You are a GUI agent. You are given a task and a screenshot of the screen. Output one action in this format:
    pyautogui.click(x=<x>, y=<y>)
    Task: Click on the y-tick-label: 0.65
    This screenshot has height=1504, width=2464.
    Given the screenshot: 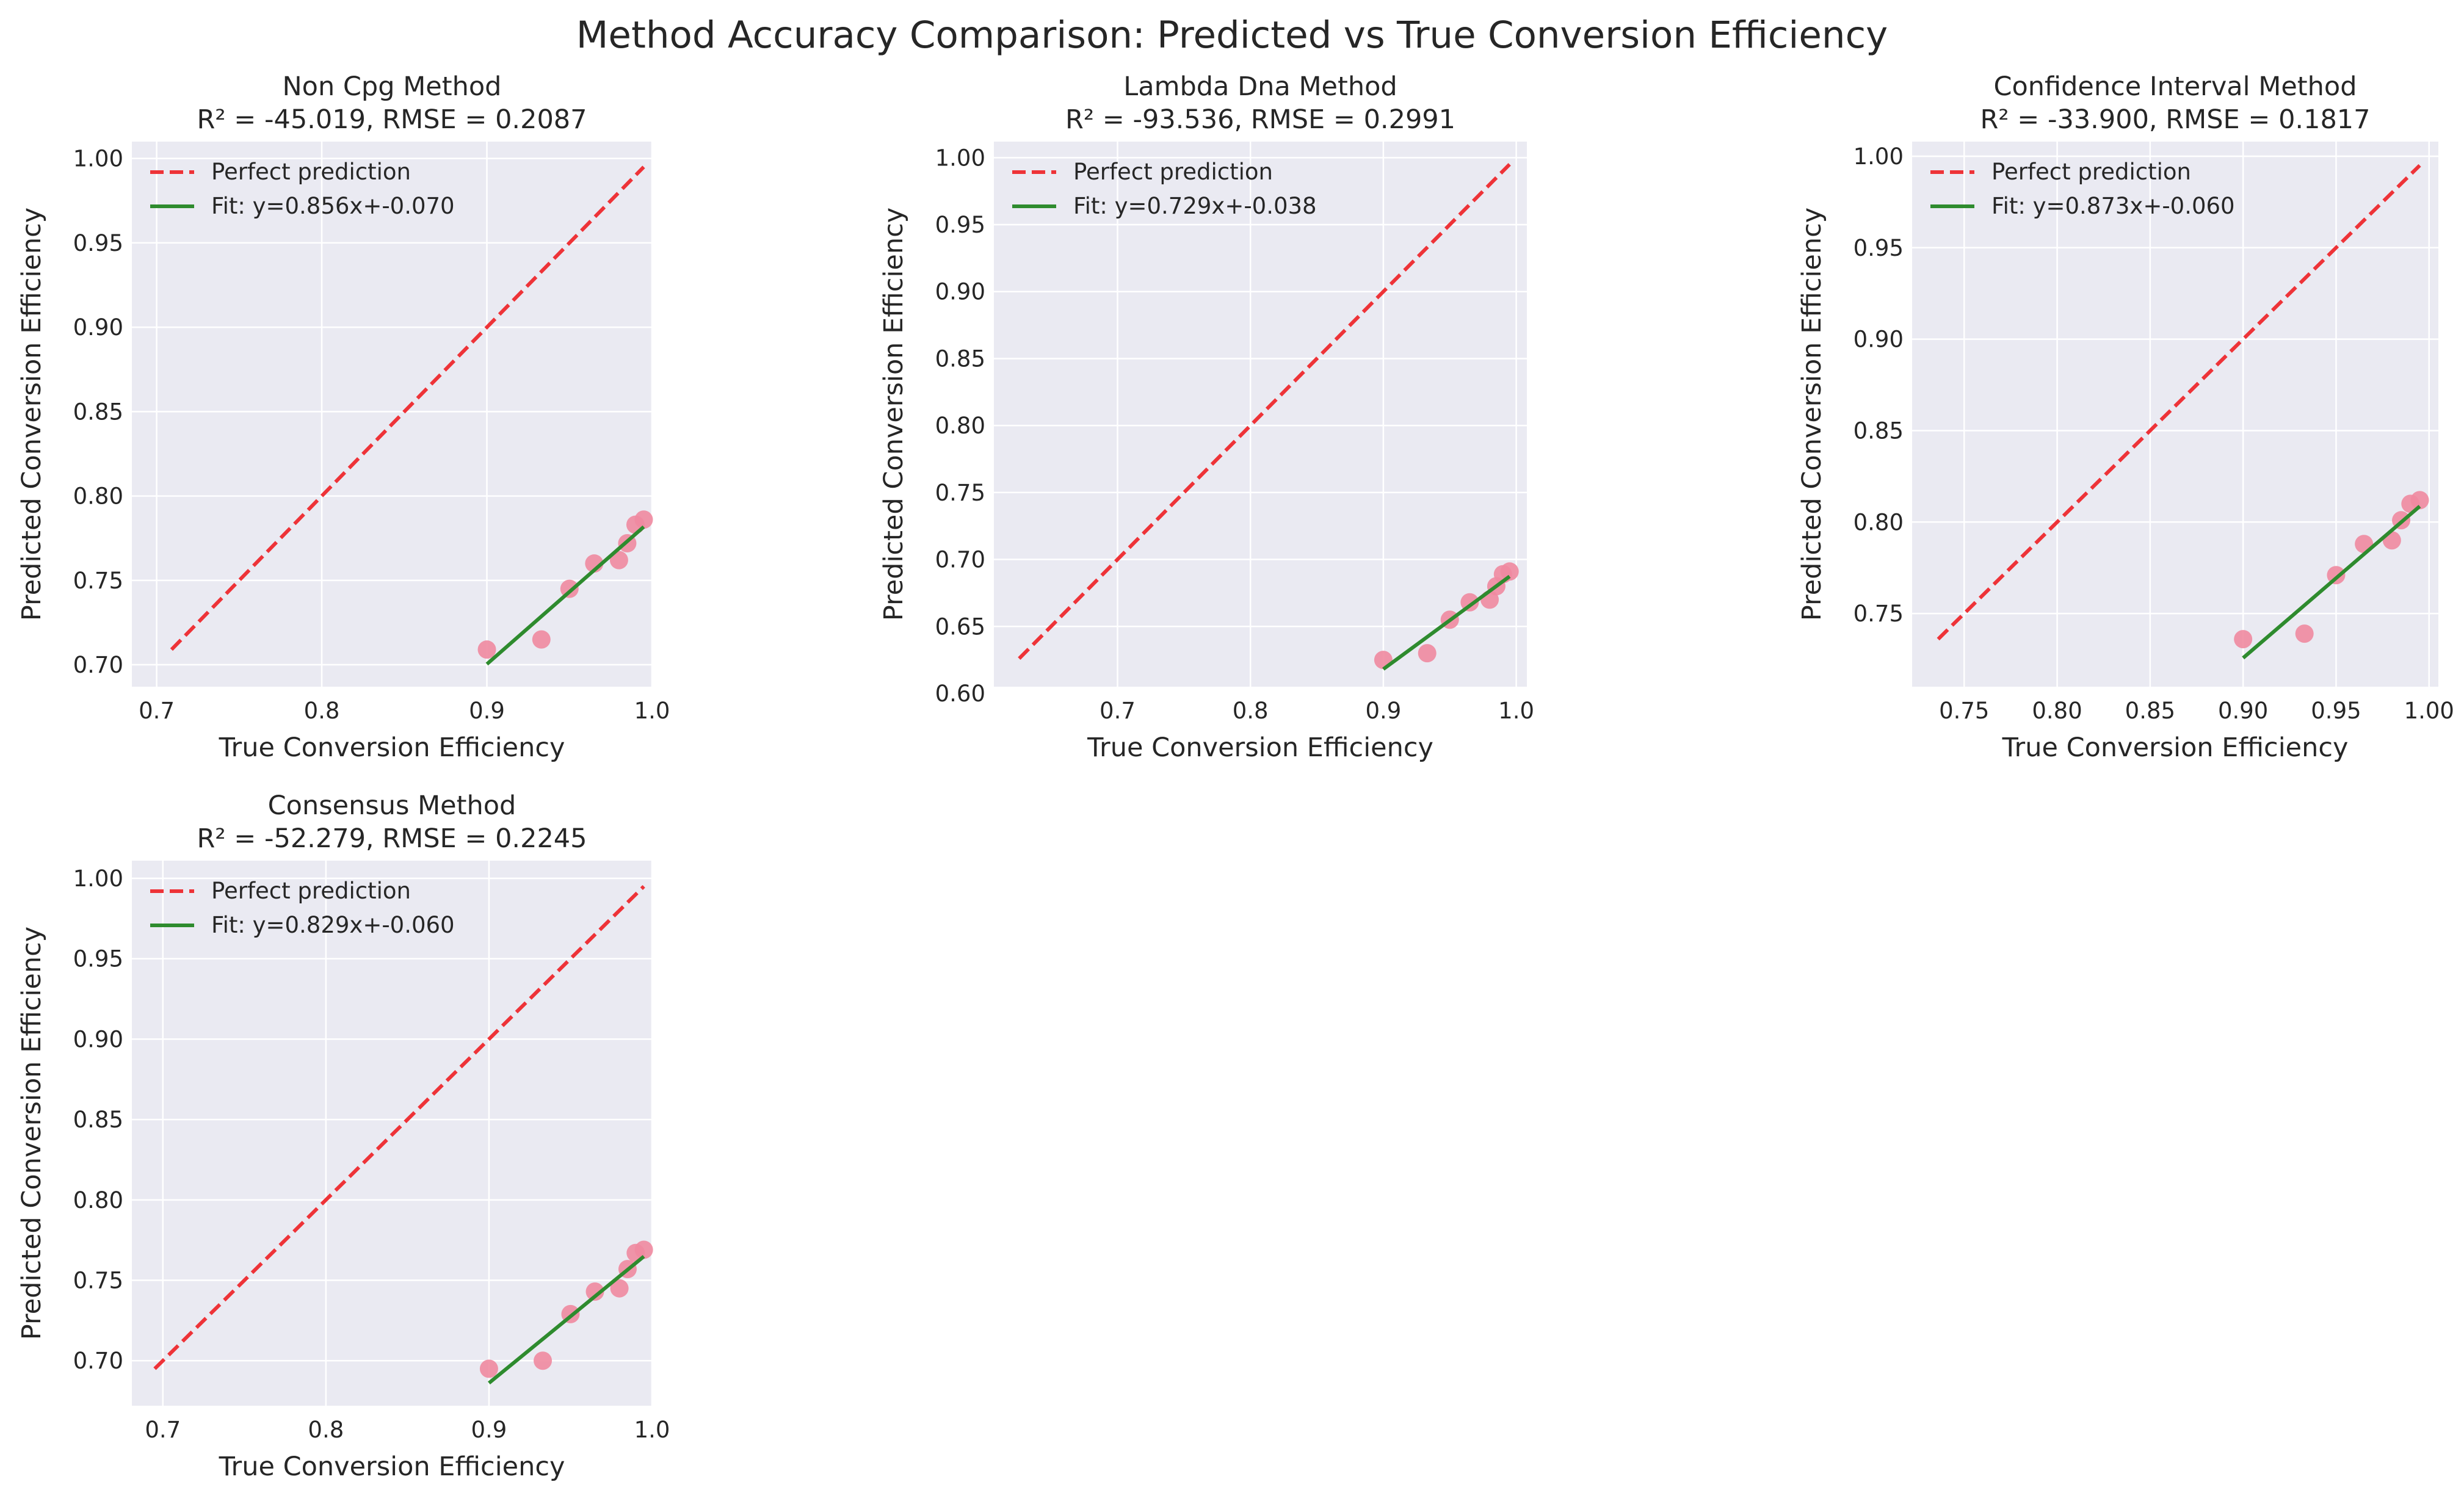 What is the action you would take?
    pyautogui.click(x=960, y=626)
    